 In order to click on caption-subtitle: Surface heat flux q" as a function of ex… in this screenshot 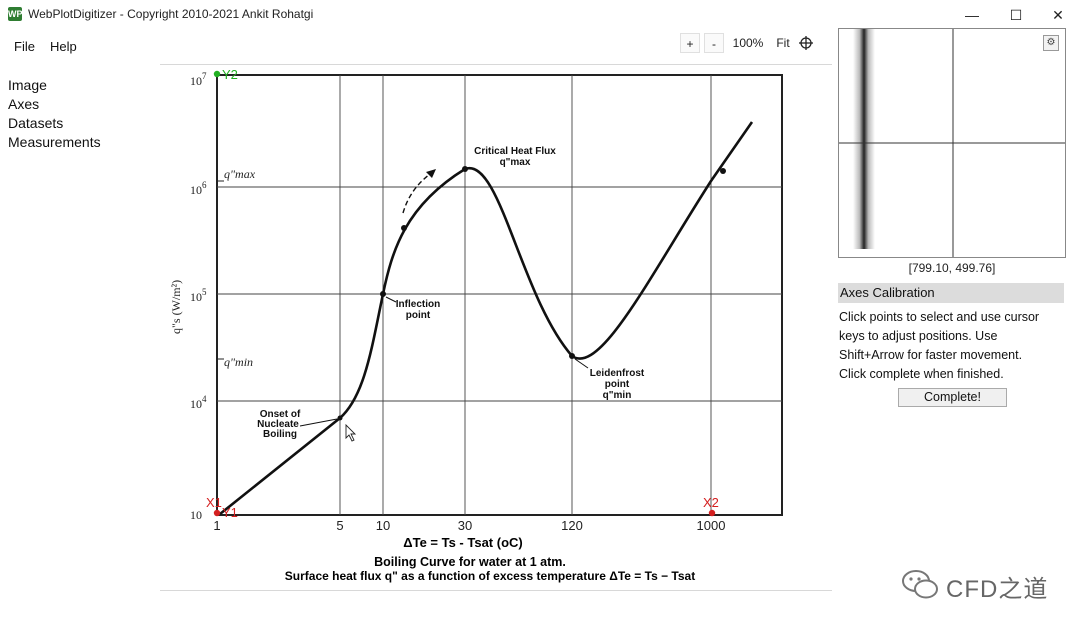, I will do `click(490, 576)`.